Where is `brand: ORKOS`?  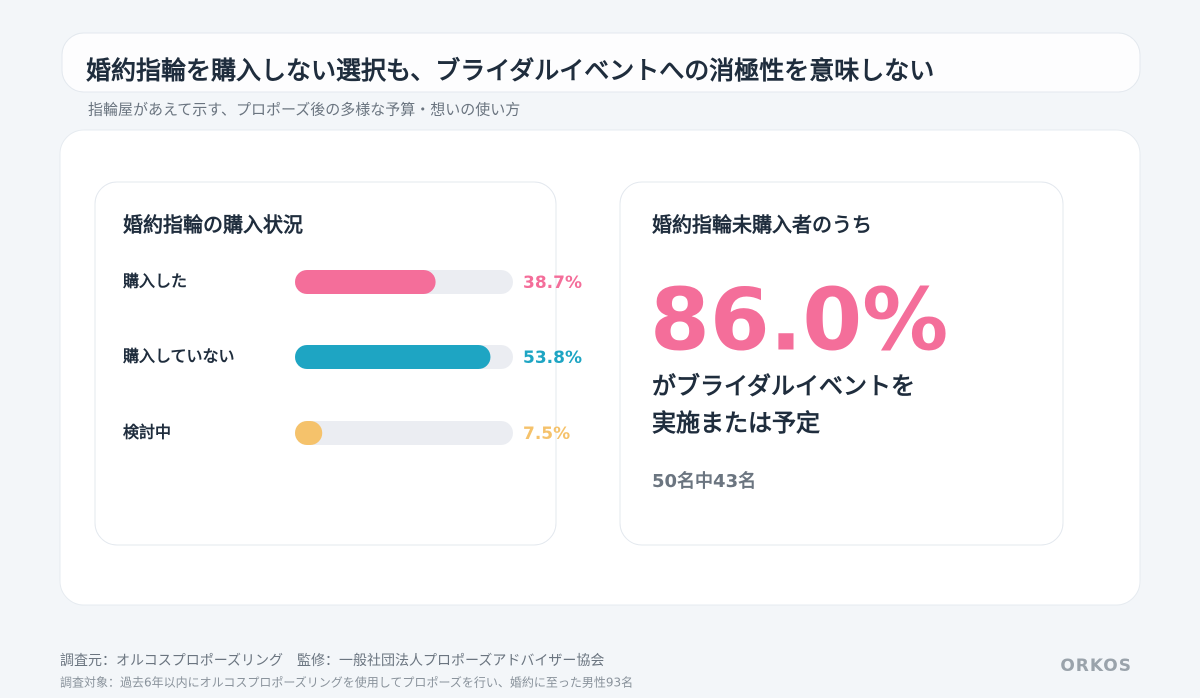 brand: ORKOS is located at coordinates (1096, 666).